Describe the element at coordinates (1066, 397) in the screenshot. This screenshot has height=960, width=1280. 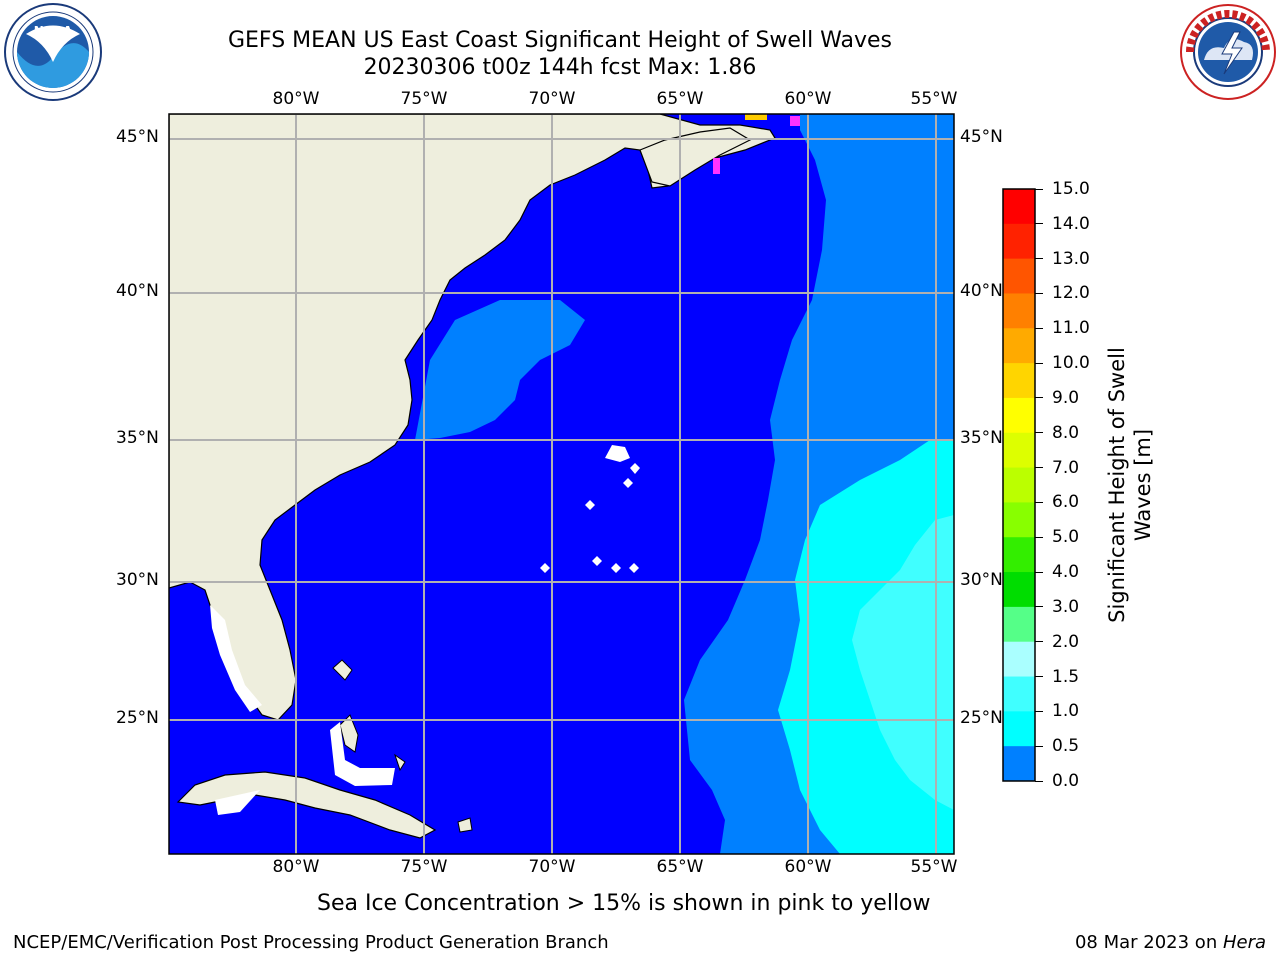
I see `colorbar-tick-label: 9.0` at that location.